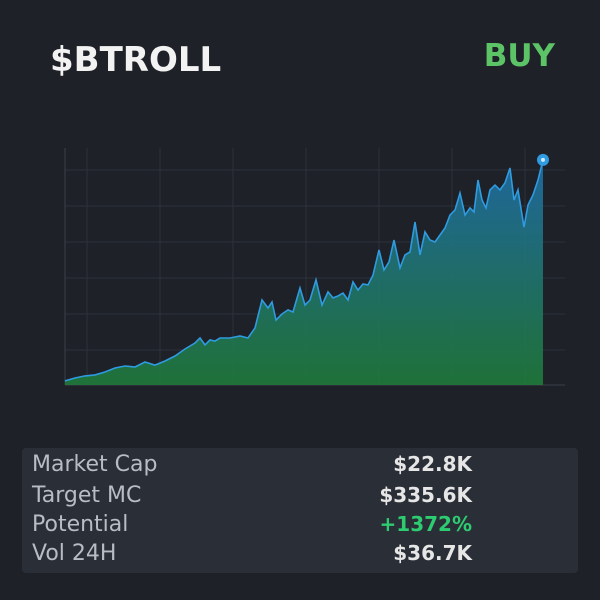 The image size is (600, 600). What do you see at coordinates (425, 495) in the screenshot?
I see `stat-value: $335.6K` at bounding box center [425, 495].